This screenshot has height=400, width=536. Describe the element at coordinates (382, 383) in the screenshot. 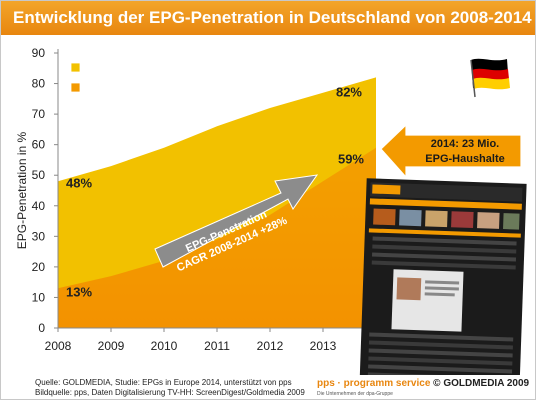

I see `pps-service-text: · programm service` at that location.